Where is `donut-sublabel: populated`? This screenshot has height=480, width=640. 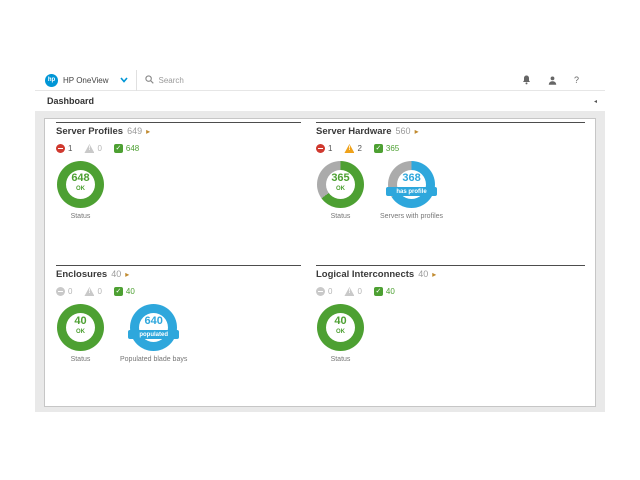
donut-sublabel: populated is located at coordinates (154, 334).